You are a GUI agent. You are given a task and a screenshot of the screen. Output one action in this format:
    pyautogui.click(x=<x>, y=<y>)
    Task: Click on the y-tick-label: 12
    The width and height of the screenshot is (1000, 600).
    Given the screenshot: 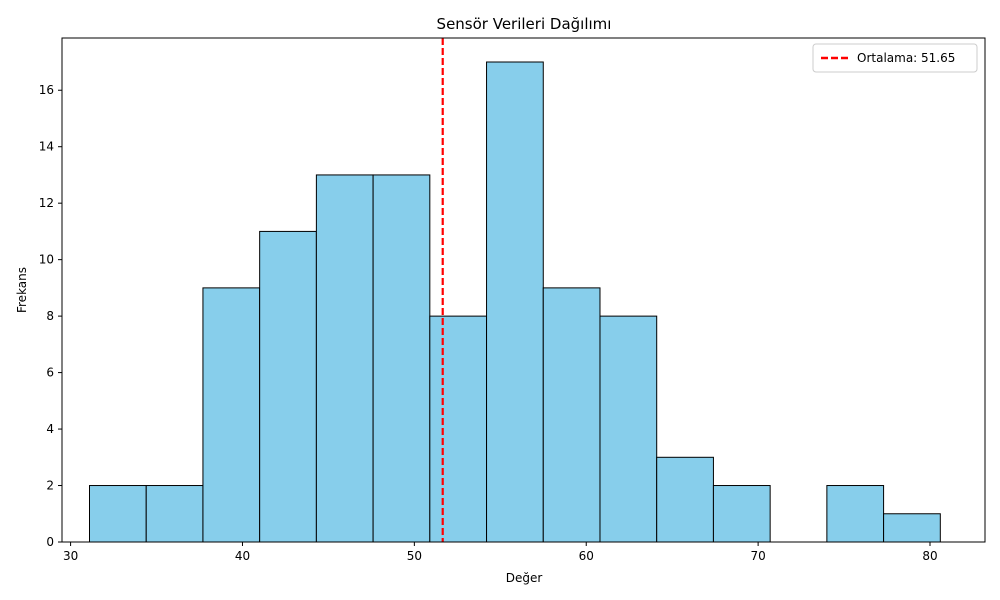 What is the action you would take?
    pyautogui.click(x=46, y=203)
    